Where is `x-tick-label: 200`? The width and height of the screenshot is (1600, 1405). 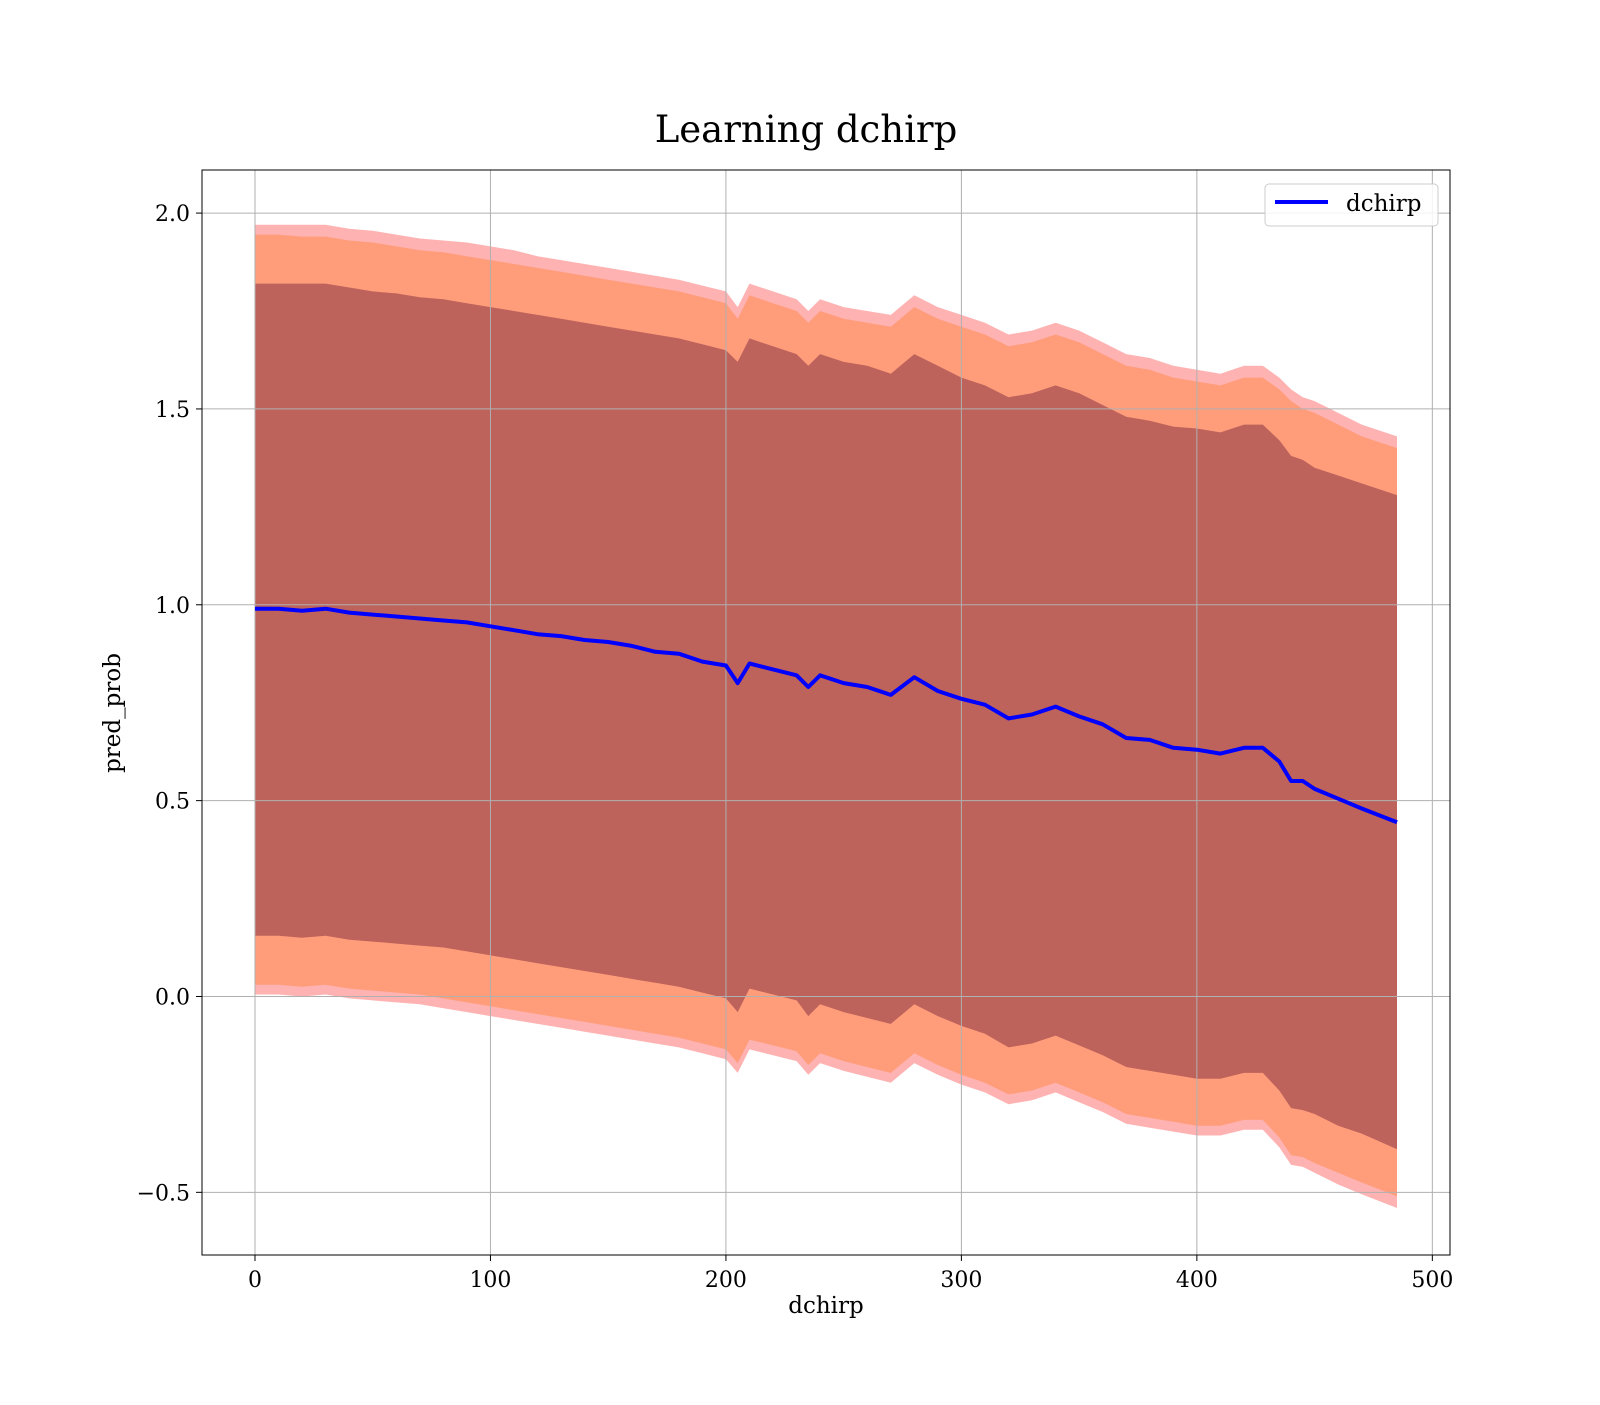 x-tick-label: 200 is located at coordinates (726, 1280).